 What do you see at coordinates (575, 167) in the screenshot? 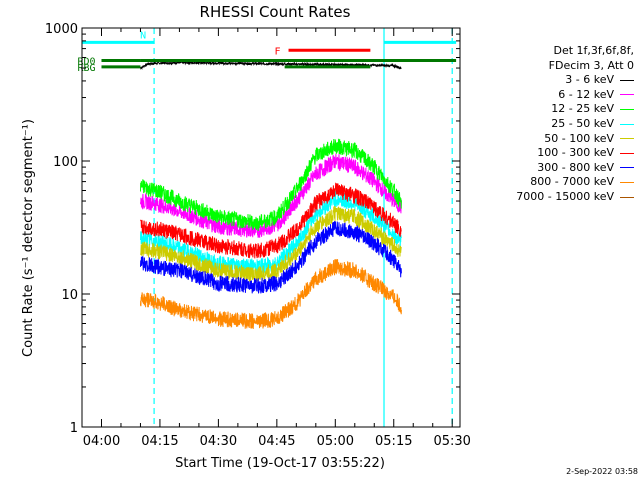
I see `legend-label: 300 - 800 keV` at bounding box center [575, 167].